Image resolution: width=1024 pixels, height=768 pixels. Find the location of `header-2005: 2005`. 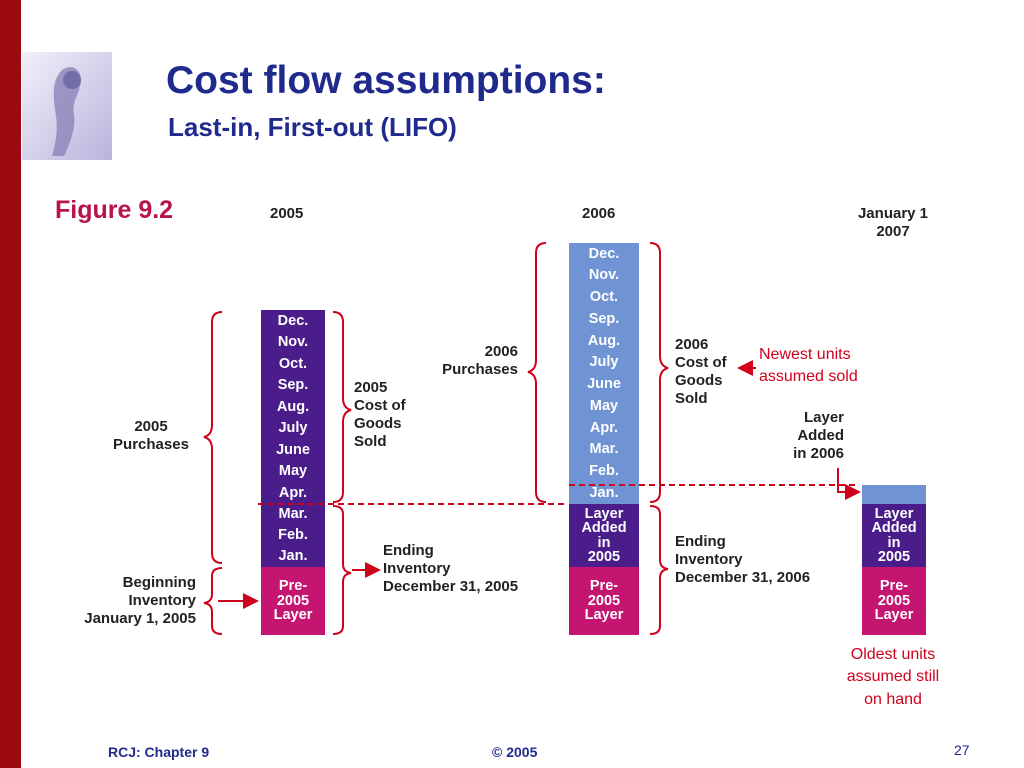

header-2005: 2005 is located at coordinates (287, 213).